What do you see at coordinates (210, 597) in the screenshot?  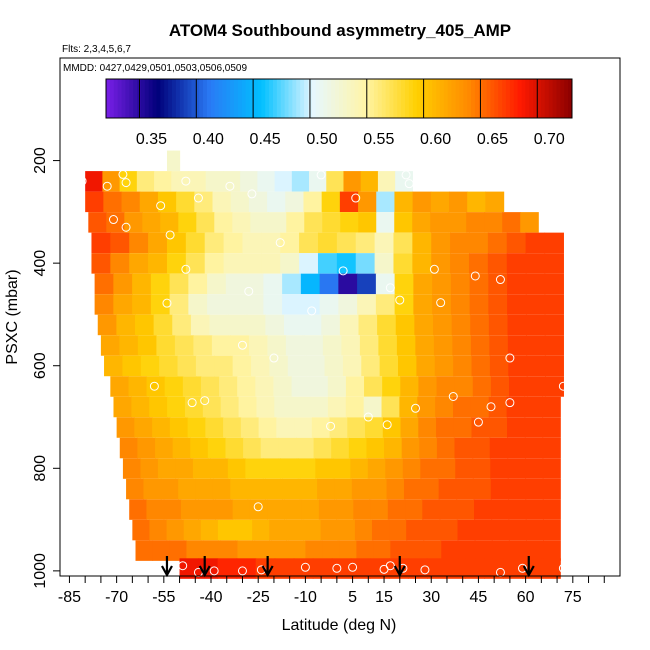 I see `x-tick-label: -40` at bounding box center [210, 597].